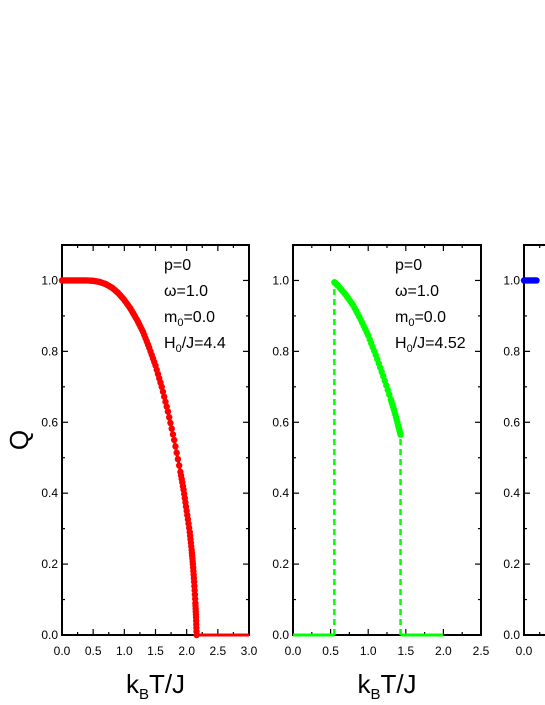 The height and width of the screenshot is (705, 545). Describe the element at coordinates (249, 651) in the screenshot. I see `x-tick-label: 3.0` at that location.